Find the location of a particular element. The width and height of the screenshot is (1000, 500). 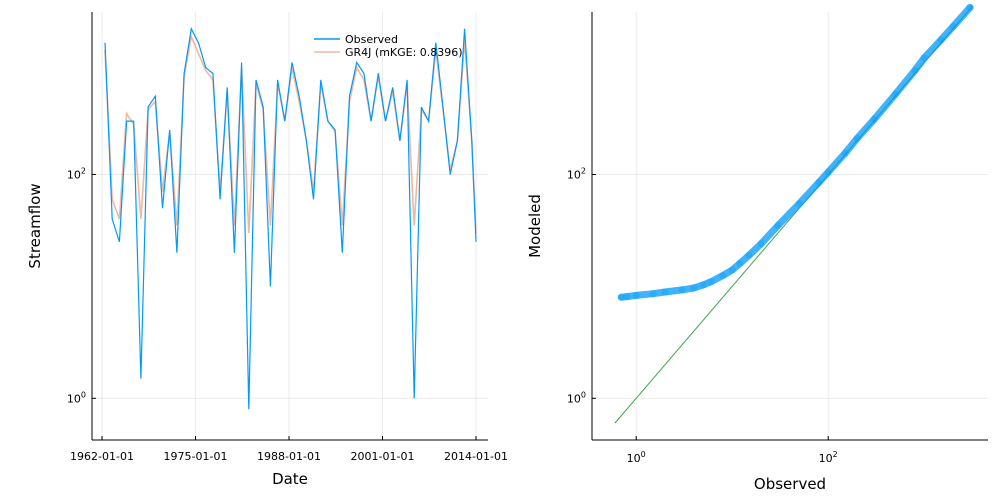

left-x-axis-label: Date is located at coordinates (290, 479).